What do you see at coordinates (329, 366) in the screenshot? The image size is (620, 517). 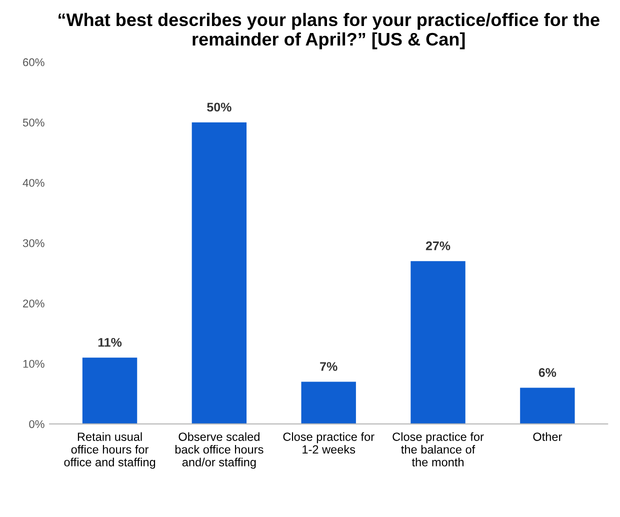 I see `data-label: 7%` at bounding box center [329, 366].